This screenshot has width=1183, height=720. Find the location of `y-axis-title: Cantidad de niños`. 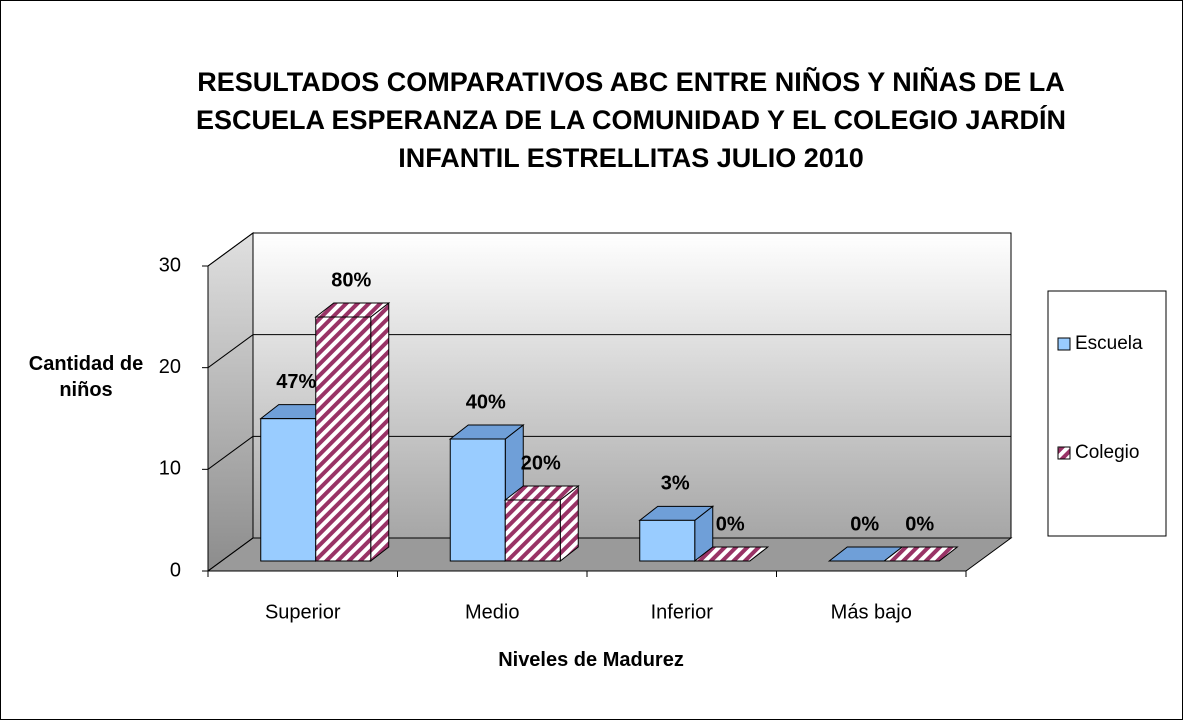

y-axis-title: Cantidad de niños is located at coordinates (86, 377).